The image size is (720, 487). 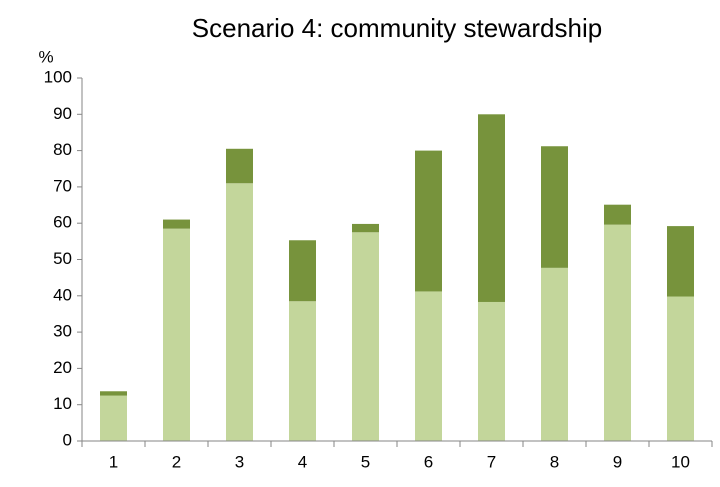 What do you see at coordinates (365, 461) in the screenshot?
I see `x-tick-label: 5` at bounding box center [365, 461].